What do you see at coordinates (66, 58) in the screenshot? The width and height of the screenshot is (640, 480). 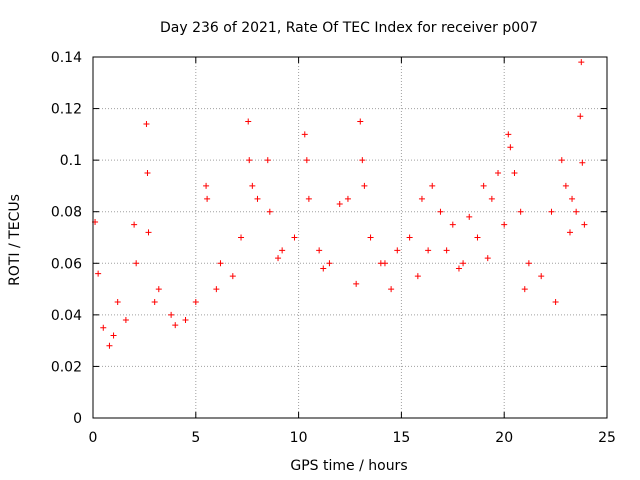 I see `y-tick-label: 0.14` at bounding box center [66, 58].